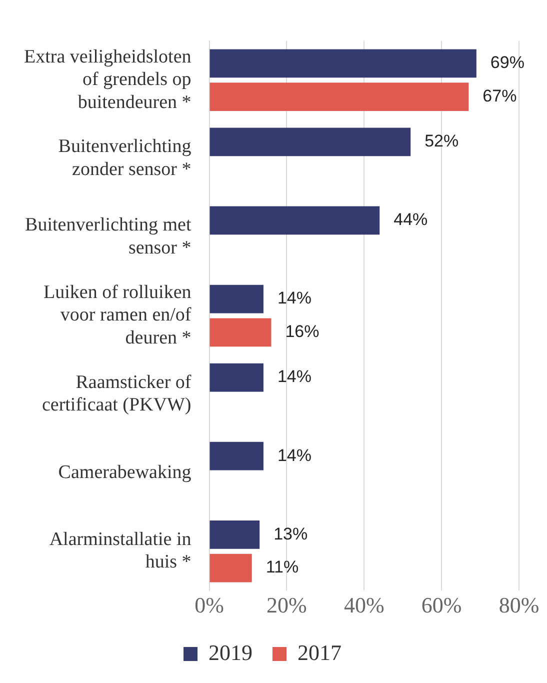  I want to click on data-label: 44%, so click(411, 220).